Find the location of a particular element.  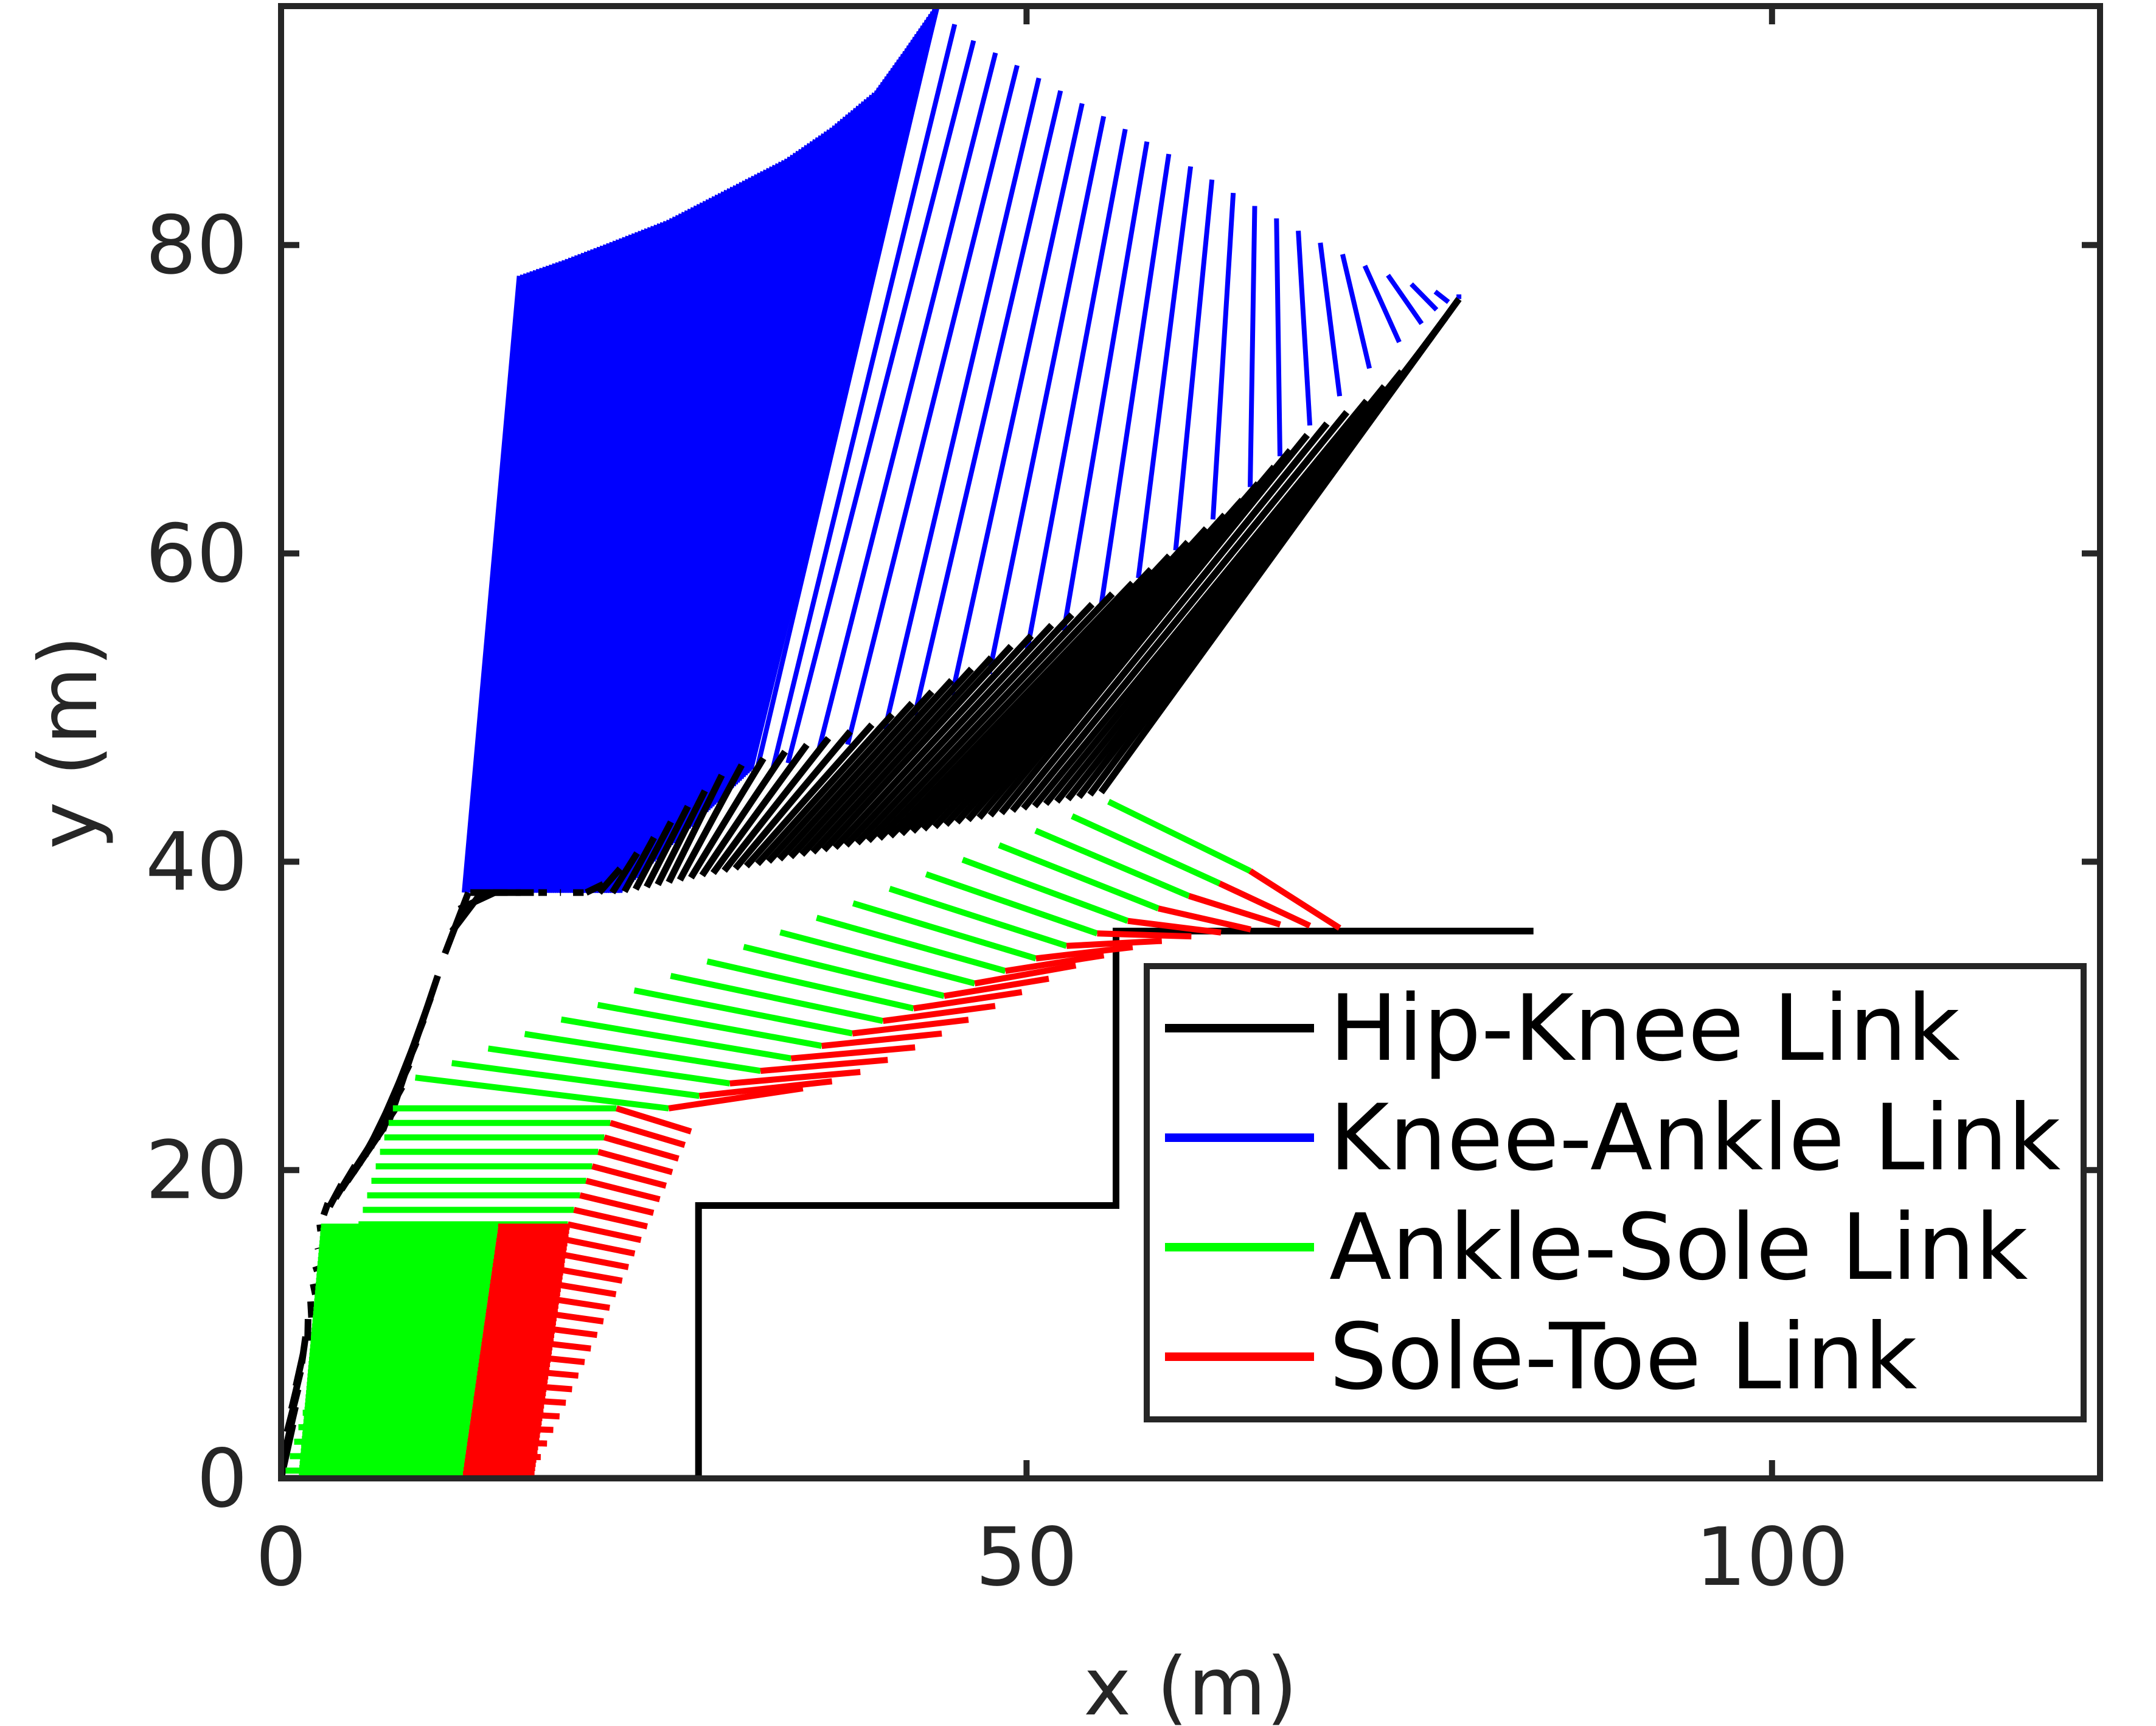

legend-box is located at coordinates (1616, 1192).